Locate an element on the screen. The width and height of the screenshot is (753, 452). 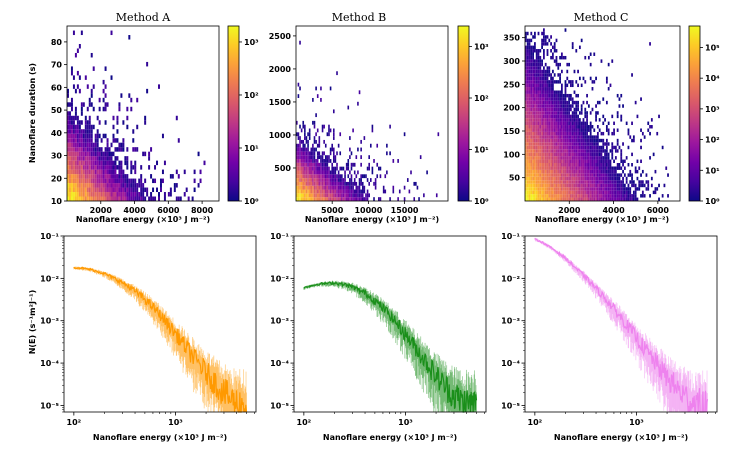
x-axis-label: Nanoflare energy (×10³ J m⁻²) is located at coordinates (160, 437).